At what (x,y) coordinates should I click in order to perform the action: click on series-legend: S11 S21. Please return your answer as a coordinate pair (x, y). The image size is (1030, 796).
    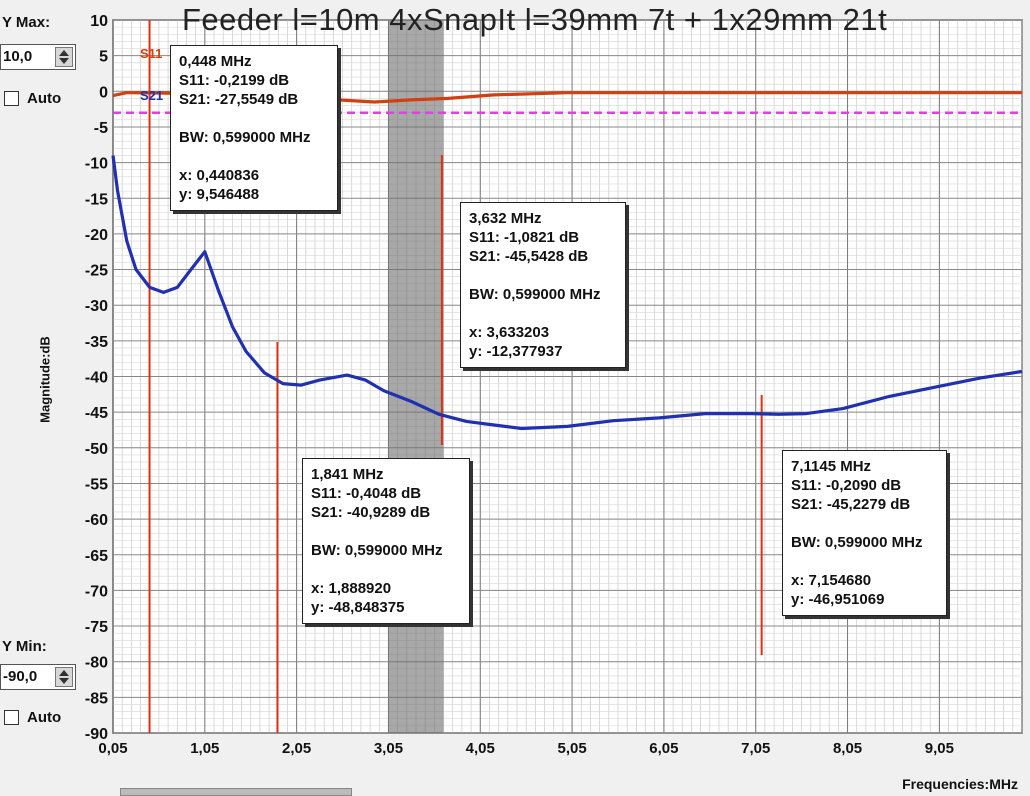
    Looking at the image, I should click on (151, 74).